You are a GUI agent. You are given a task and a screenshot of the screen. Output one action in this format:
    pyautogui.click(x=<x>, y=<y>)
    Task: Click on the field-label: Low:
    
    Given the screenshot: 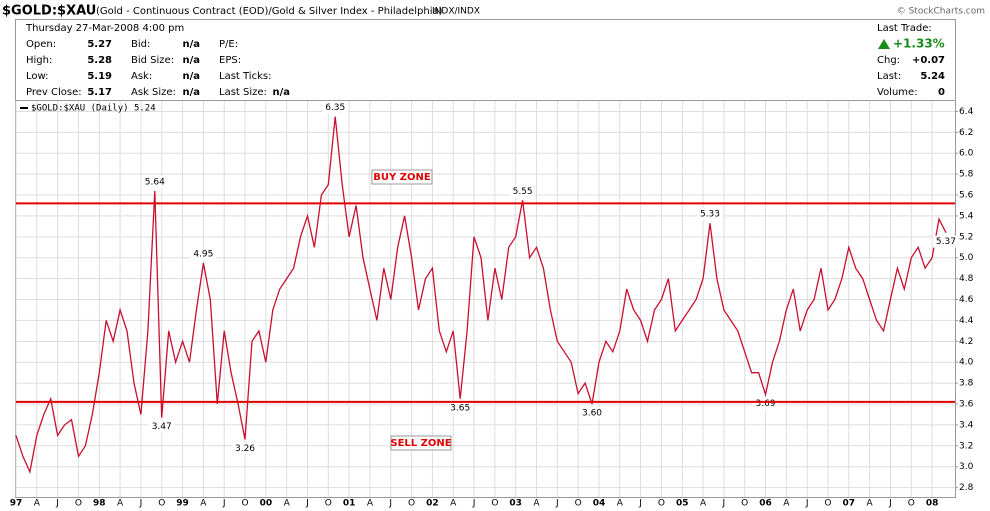 What is the action you would take?
    pyautogui.click(x=37, y=76)
    